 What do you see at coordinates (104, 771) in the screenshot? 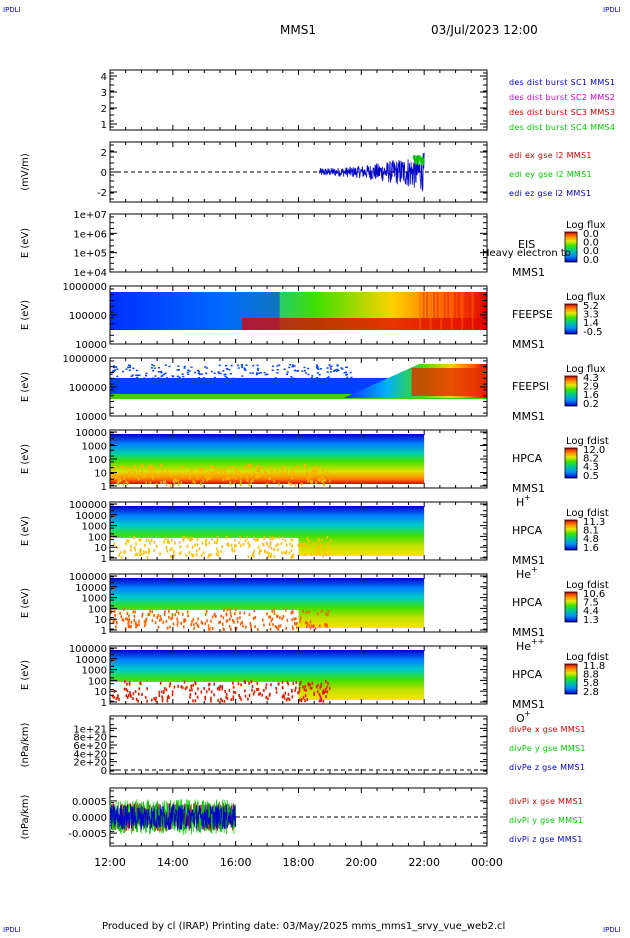
I see `y-tick-label: 0` at bounding box center [104, 771].